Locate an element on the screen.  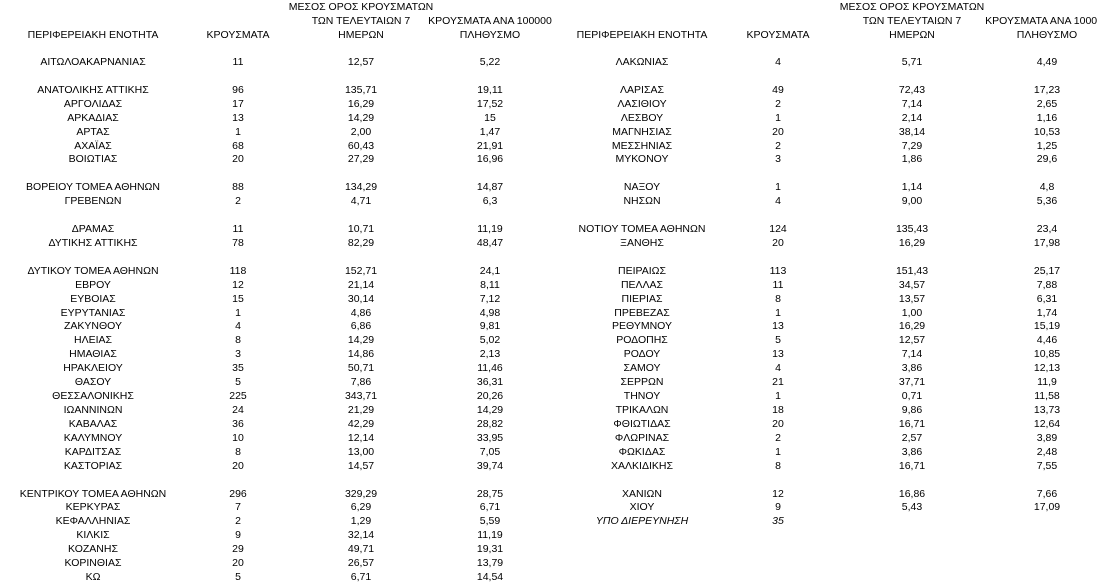
cases-cell: 24 is located at coordinates (238, 409).